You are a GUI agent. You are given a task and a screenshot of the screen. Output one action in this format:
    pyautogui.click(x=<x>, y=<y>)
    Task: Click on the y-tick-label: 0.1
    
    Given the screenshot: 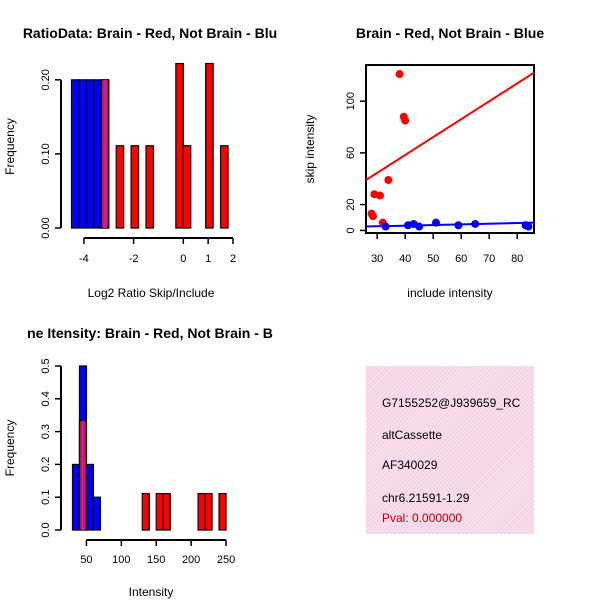 What is the action you would take?
    pyautogui.click(x=46, y=497)
    